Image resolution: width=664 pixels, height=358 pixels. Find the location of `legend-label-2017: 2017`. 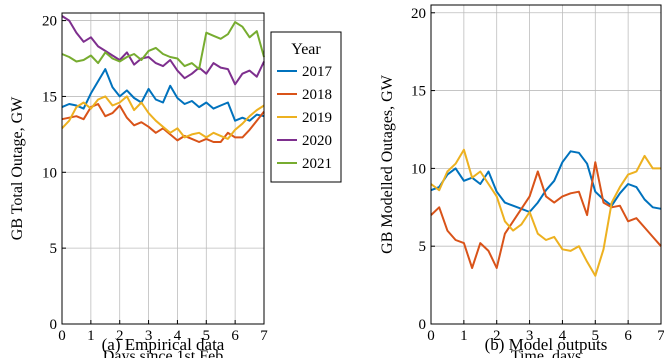

legend-label-2017: 2017 is located at coordinates (317, 72).